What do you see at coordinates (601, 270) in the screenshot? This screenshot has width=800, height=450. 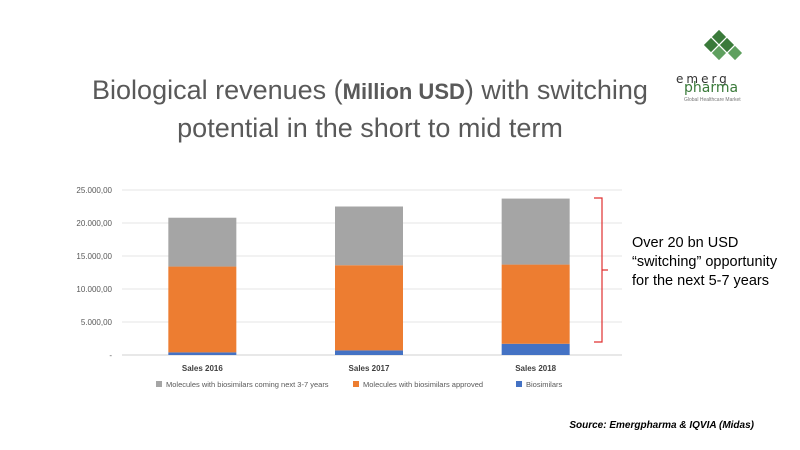 I see `callout-bracket` at bounding box center [601, 270].